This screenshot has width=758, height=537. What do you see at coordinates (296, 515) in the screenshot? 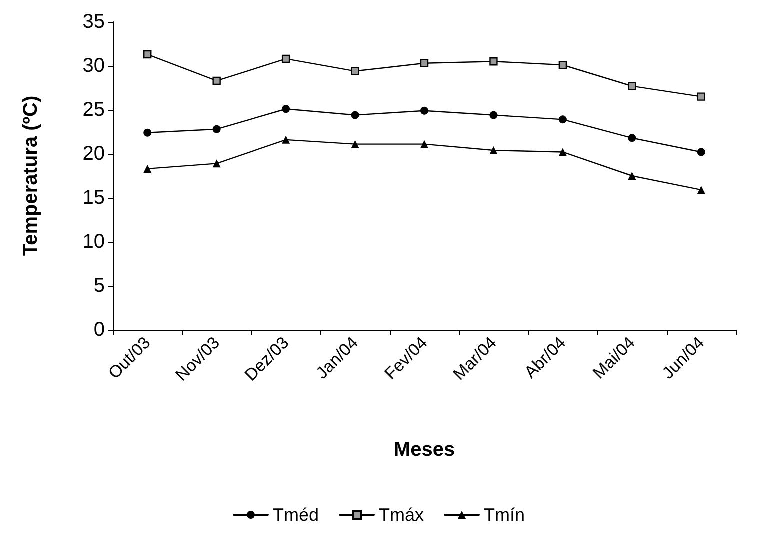
I see `legend-label: Tméd` at bounding box center [296, 515].